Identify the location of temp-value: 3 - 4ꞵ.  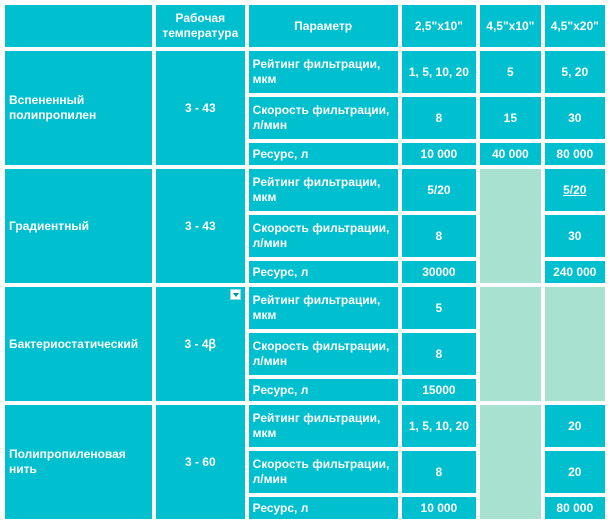
(200, 343).